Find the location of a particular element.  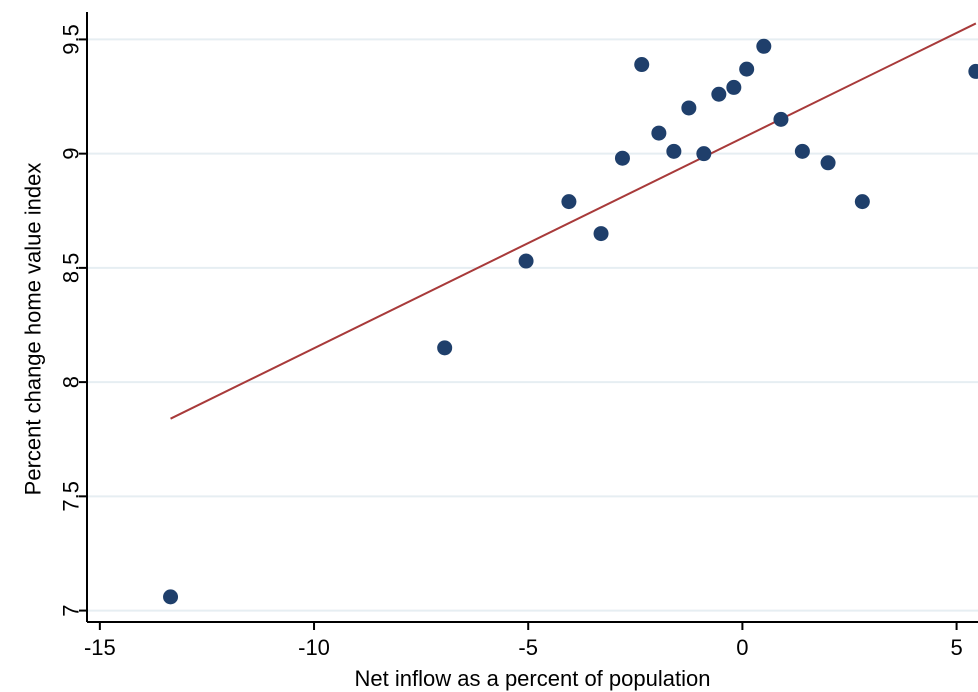

y-ticks: 7 7.5 8 8.5 9 9.5 is located at coordinates (73, 320).